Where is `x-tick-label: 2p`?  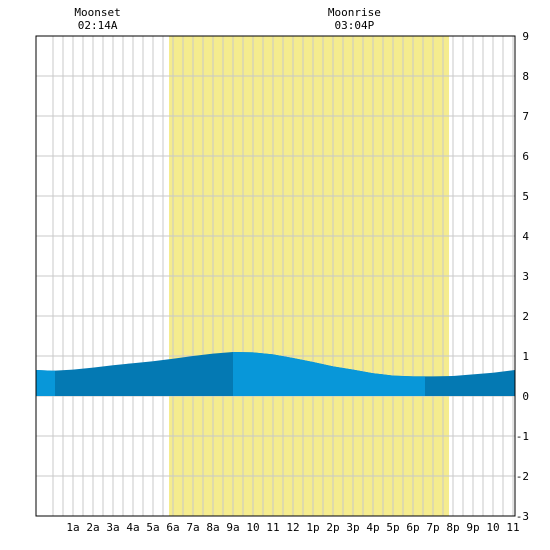 x-tick-label: 2p is located at coordinates (332, 527).